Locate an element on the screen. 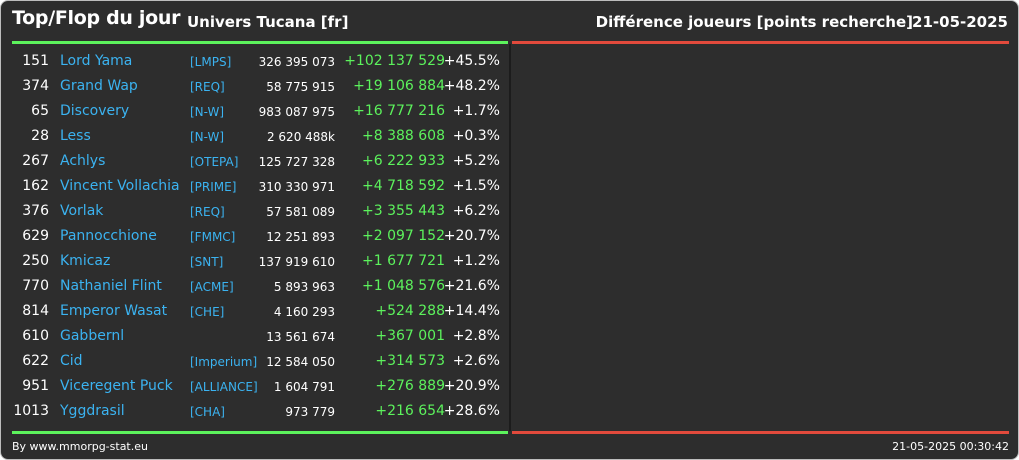  points-difference: +2 097 152 is located at coordinates (403, 236).